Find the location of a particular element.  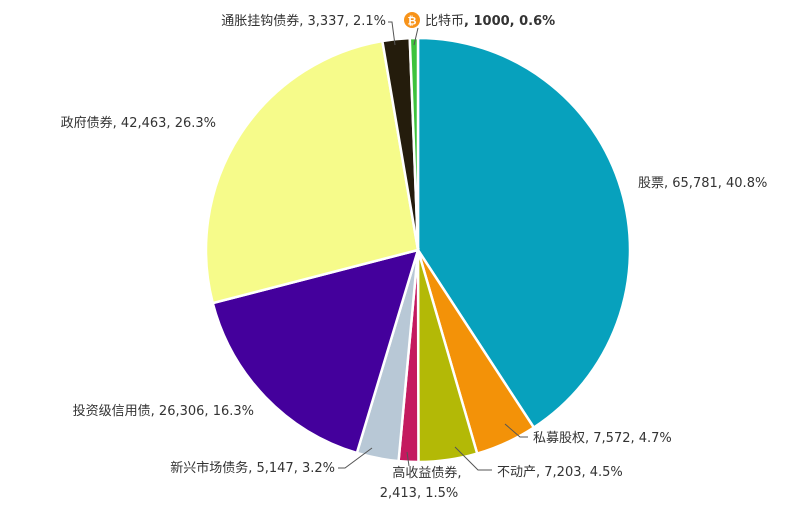

bitcoin-label-group: ₿ 比特币, 1000, 0.6% is located at coordinates (479, 20).